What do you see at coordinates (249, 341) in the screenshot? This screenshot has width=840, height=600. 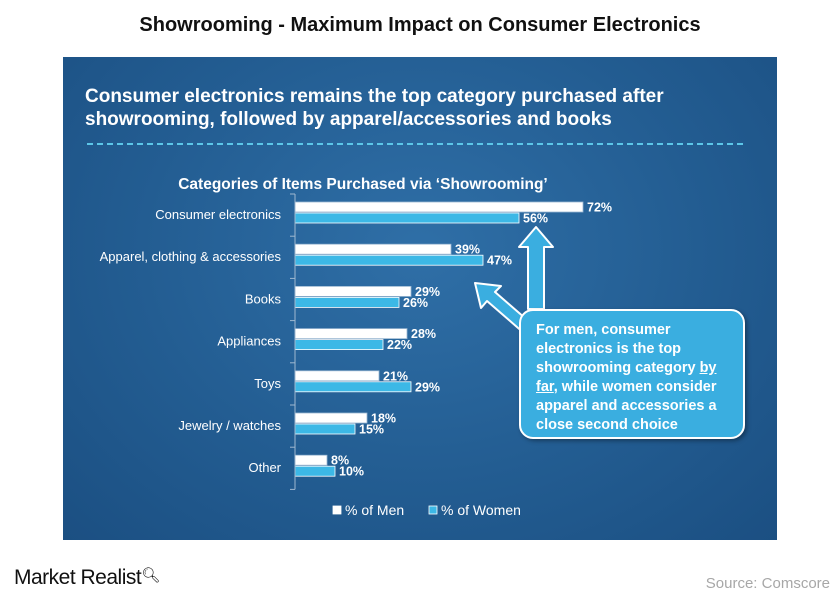 I see `category-label: Appliances` at bounding box center [249, 341].